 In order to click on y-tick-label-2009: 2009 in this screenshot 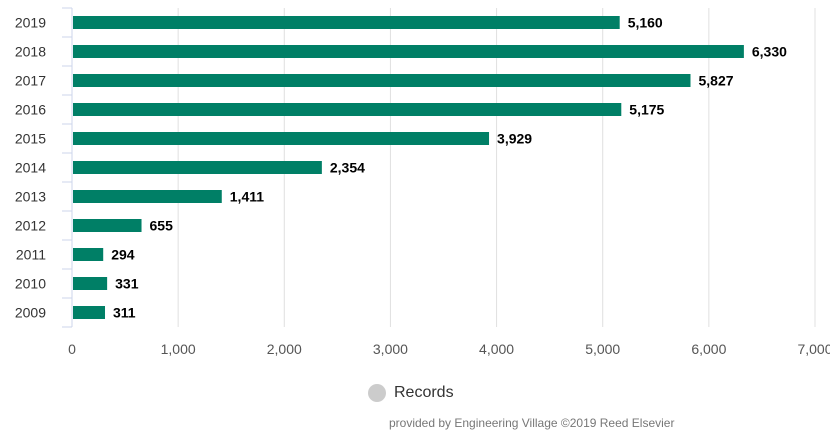, I will do `click(30, 313)`.